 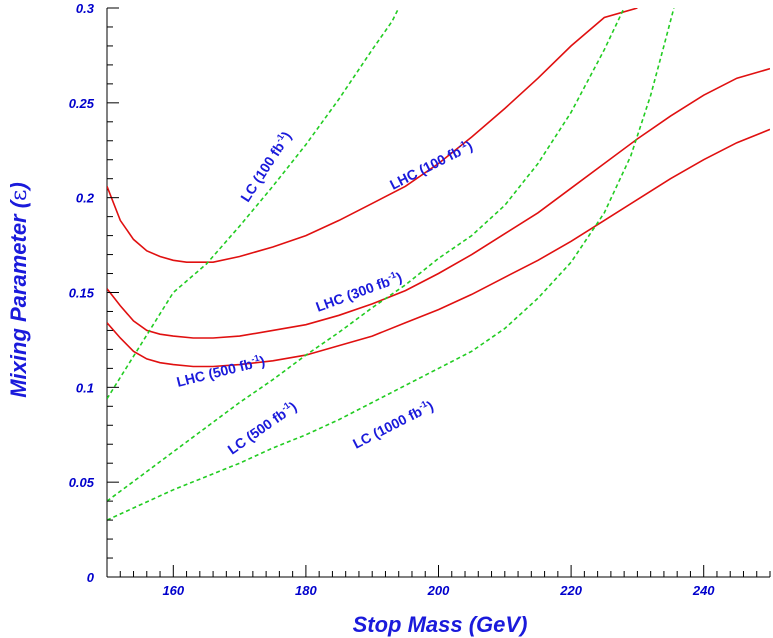 I want to click on x-tick-label: 240, so click(x=703, y=590).